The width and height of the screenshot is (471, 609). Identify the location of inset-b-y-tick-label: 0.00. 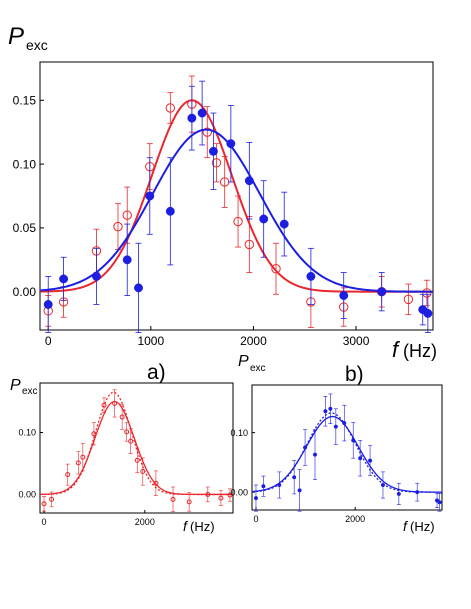
(239, 492).